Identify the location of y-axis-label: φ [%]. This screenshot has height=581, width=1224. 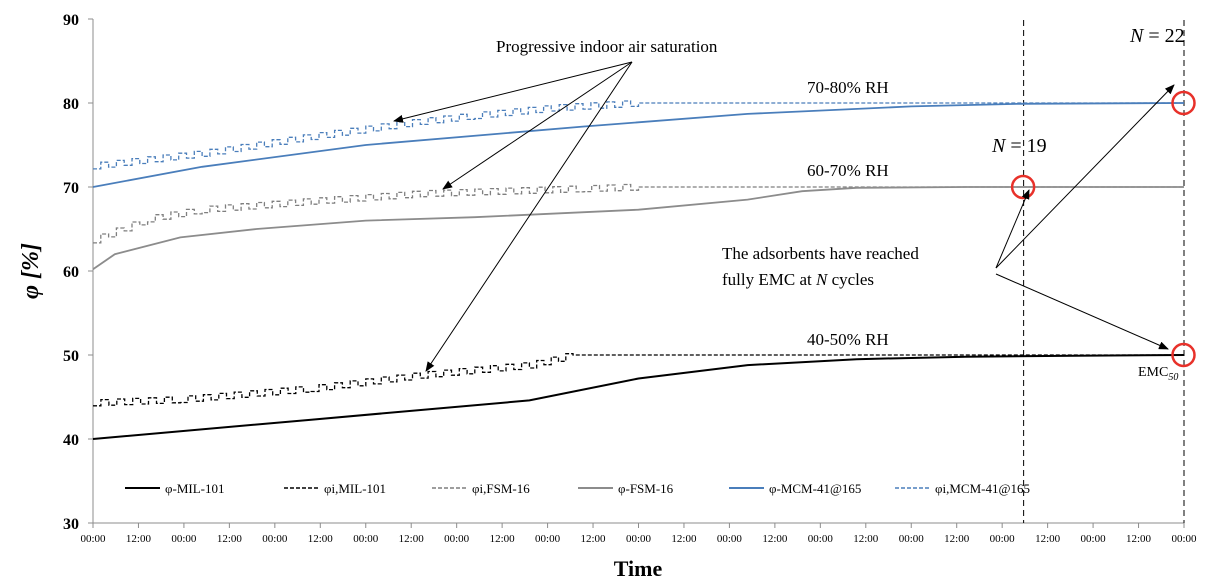
(31, 271).